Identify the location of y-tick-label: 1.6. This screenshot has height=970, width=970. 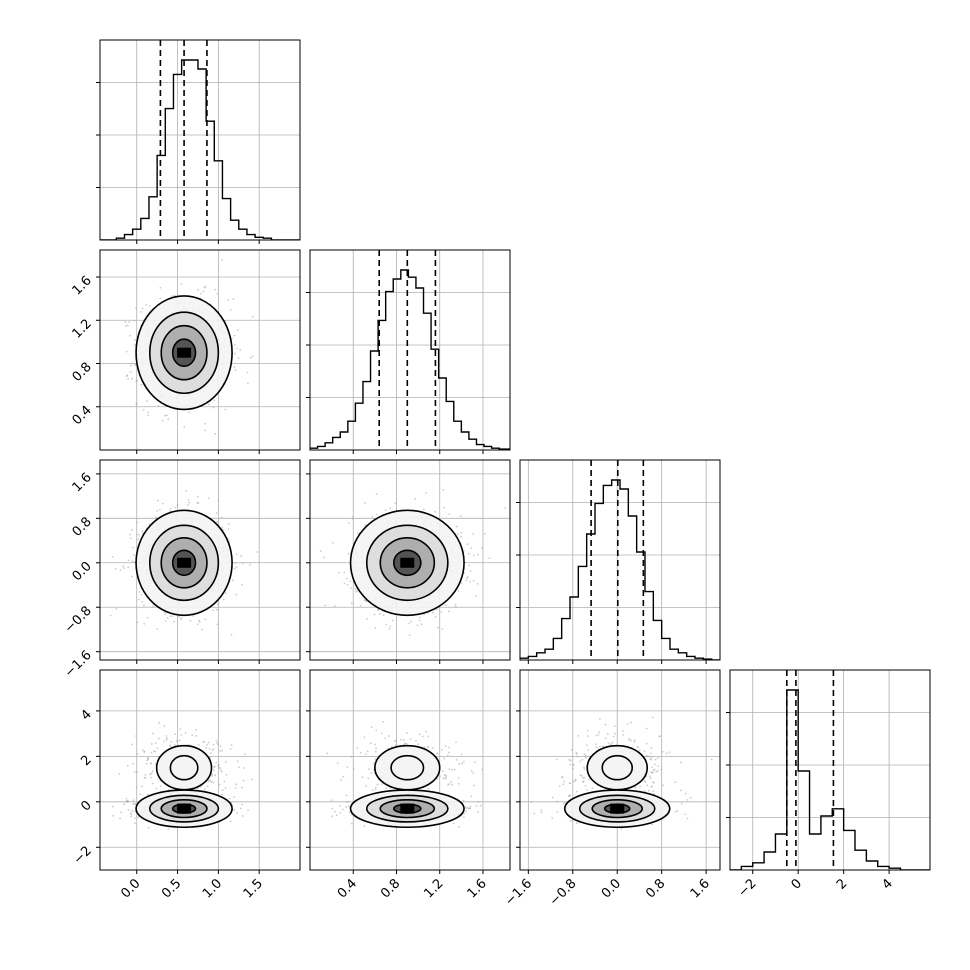
(82, 285).